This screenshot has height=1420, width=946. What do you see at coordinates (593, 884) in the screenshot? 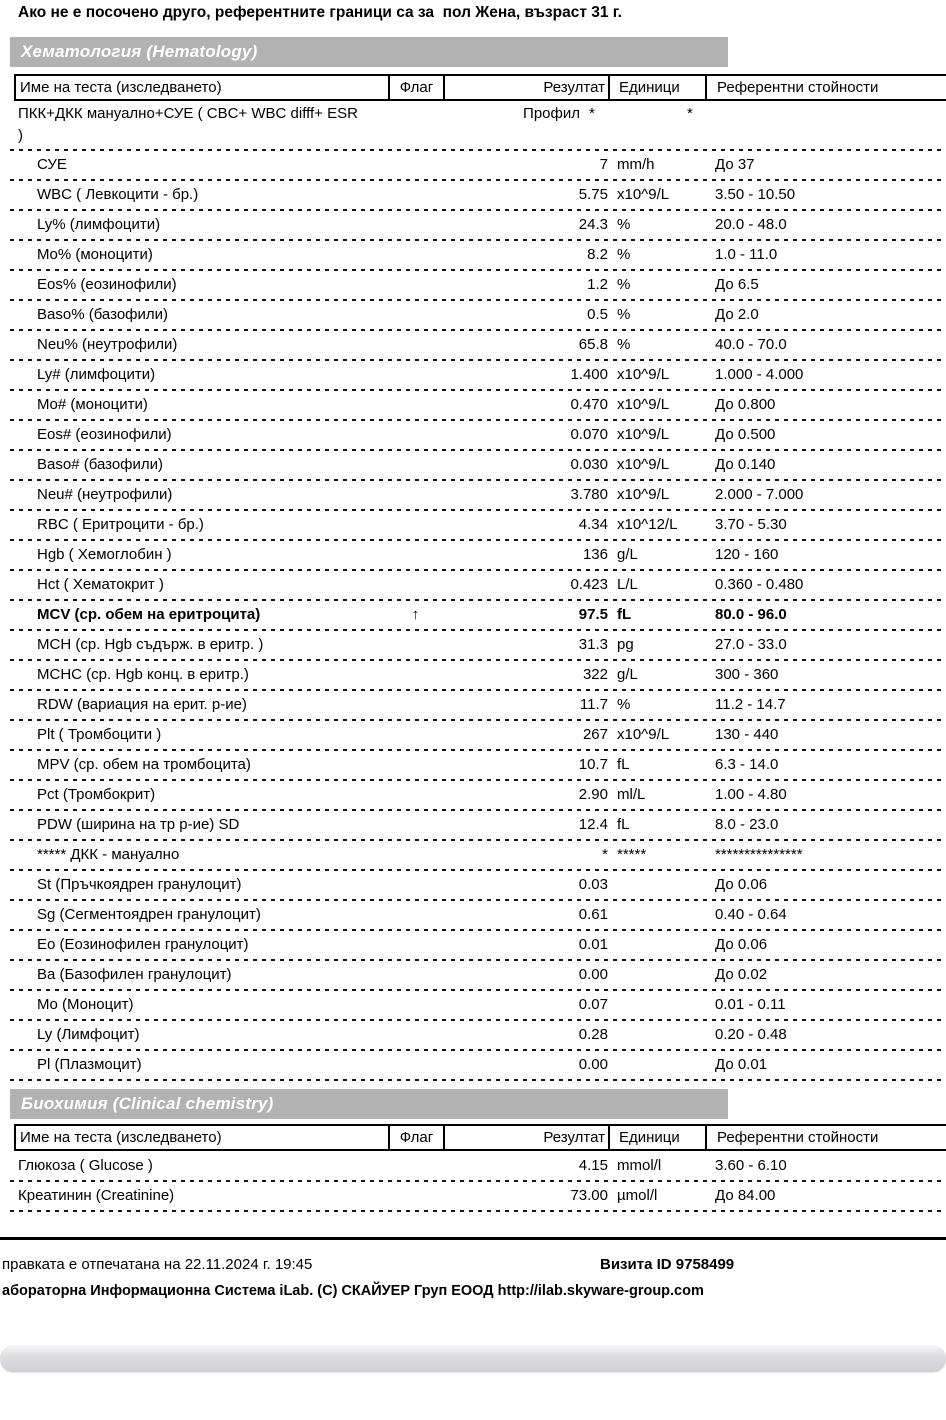
I see `result-cell: 0.03` at bounding box center [593, 884].